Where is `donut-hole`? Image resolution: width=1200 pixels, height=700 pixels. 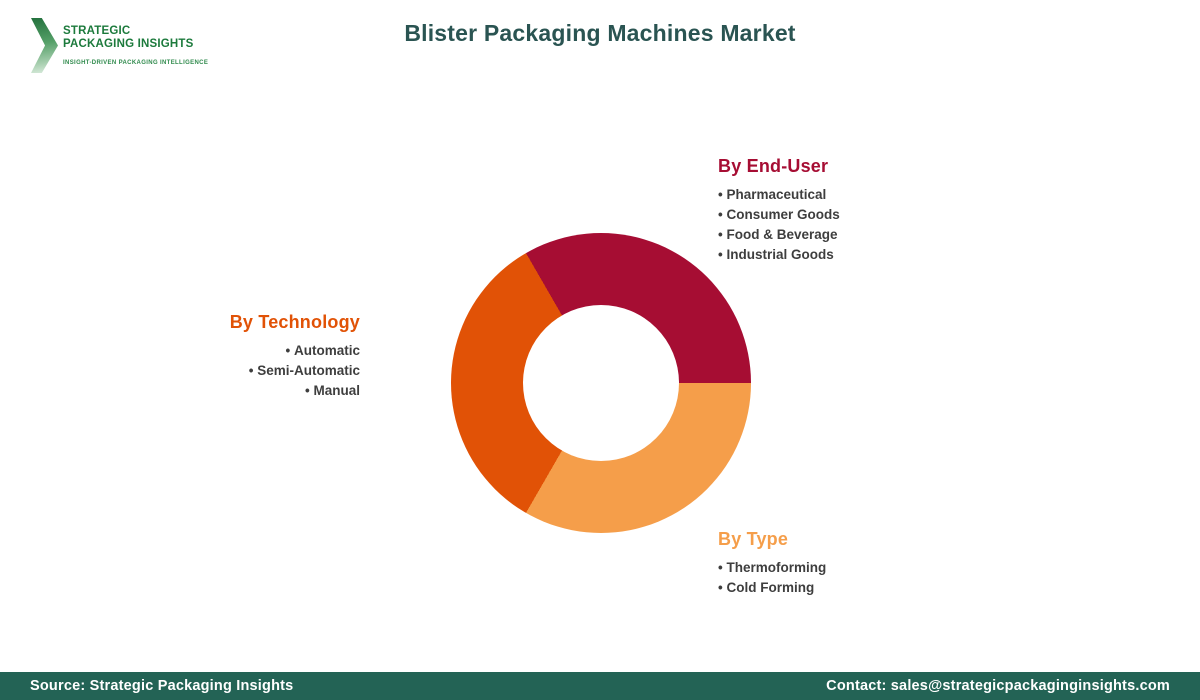 donut-hole is located at coordinates (601, 383).